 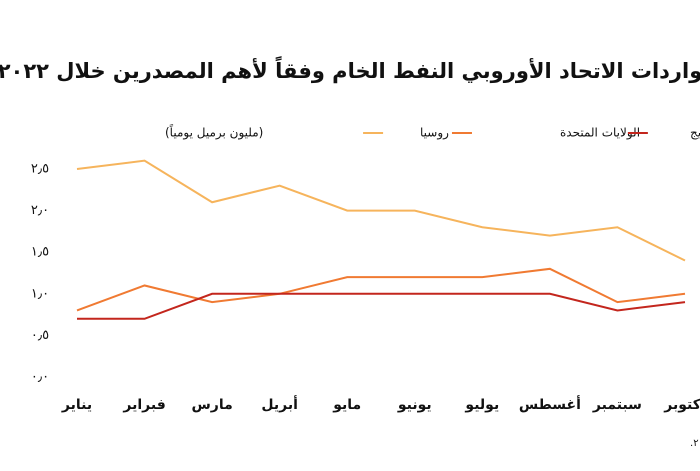 What do you see at coordinates (279, 404) in the screenshot?
I see `x-tick-label: أبريل` at bounding box center [279, 404].